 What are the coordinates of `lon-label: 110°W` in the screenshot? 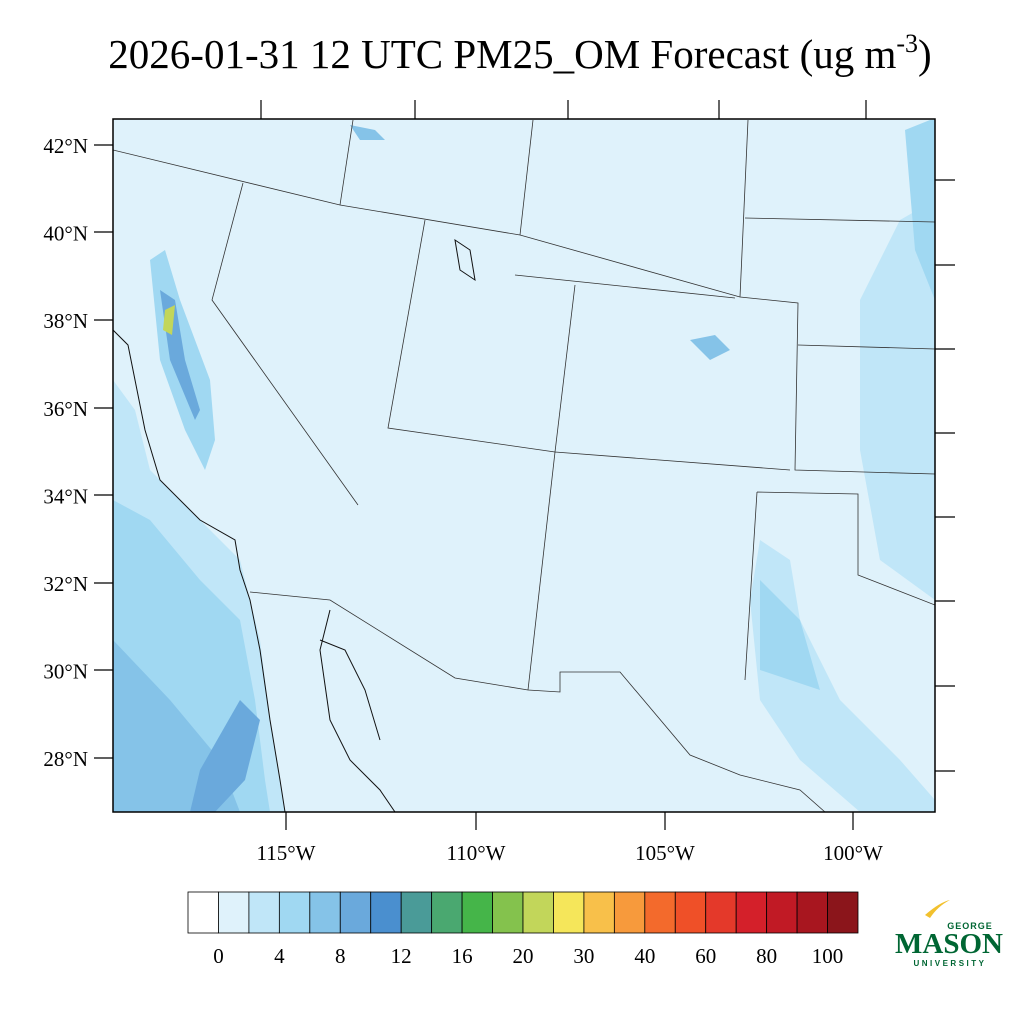 It's located at (476, 853).